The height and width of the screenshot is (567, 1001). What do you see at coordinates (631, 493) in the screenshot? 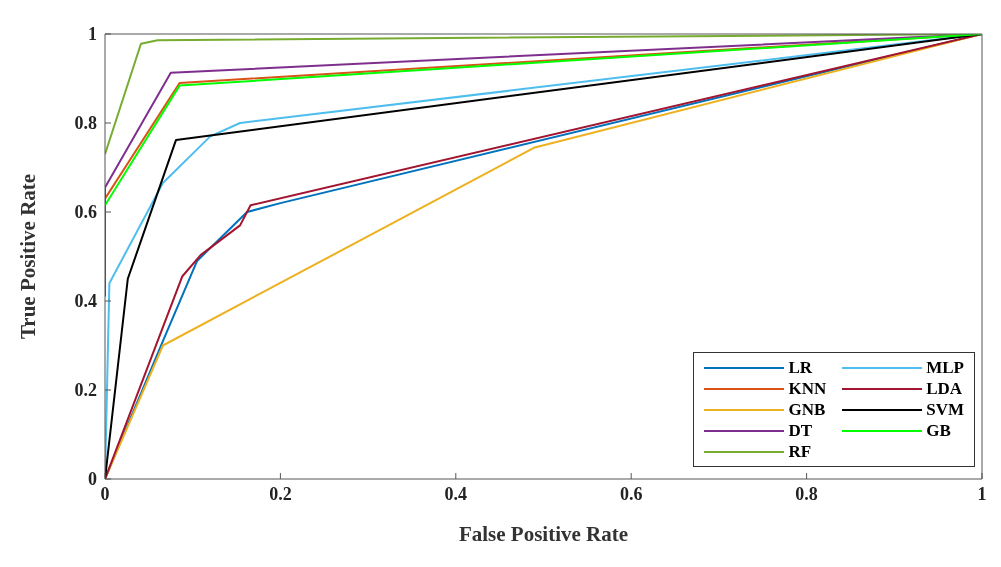
I see `x-tick-label: 0.6` at bounding box center [631, 493].